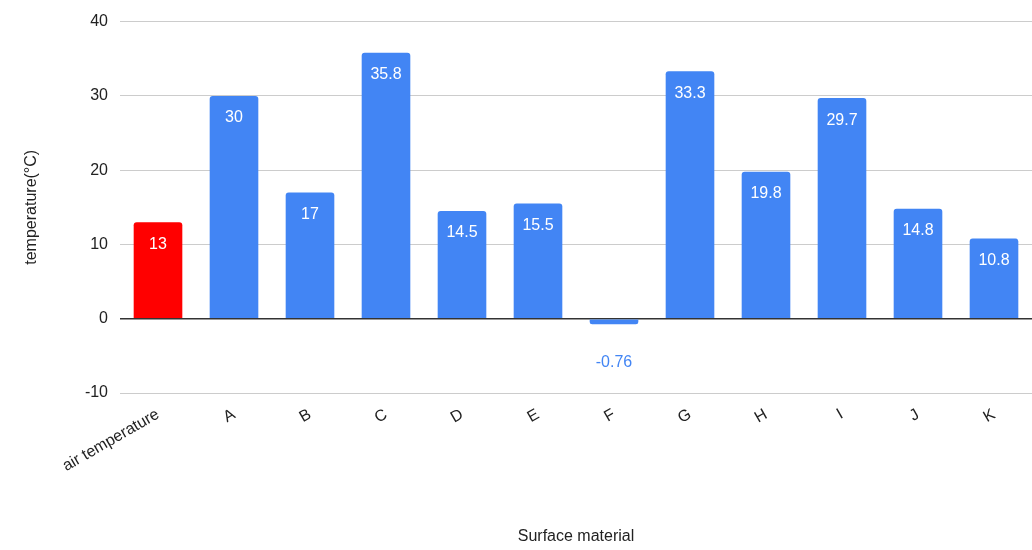 Image resolution: width=1032 pixels, height=550 pixels. I want to click on data-label: 29.7, so click(842, 119).